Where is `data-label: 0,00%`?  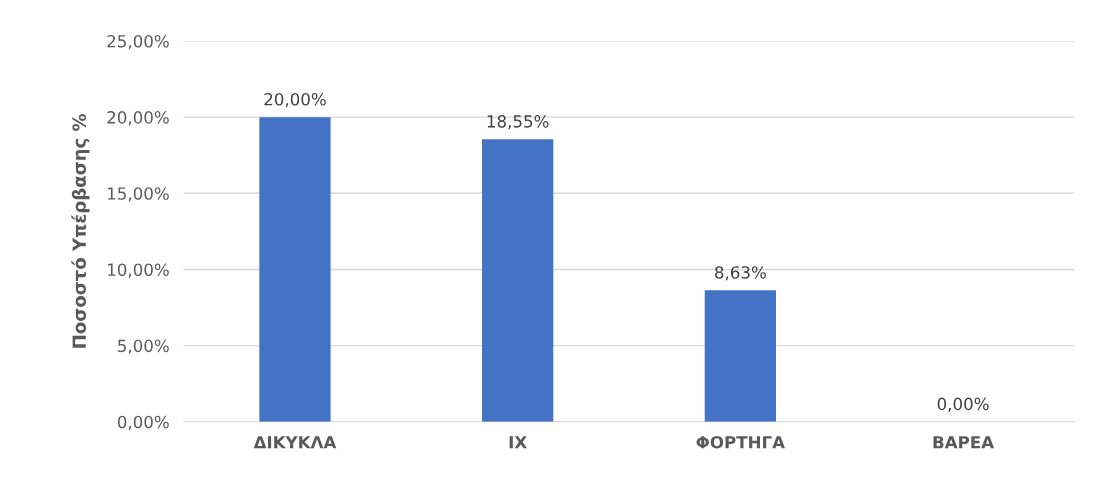 data-label: 0,00% is located at coordinates (963, 404).